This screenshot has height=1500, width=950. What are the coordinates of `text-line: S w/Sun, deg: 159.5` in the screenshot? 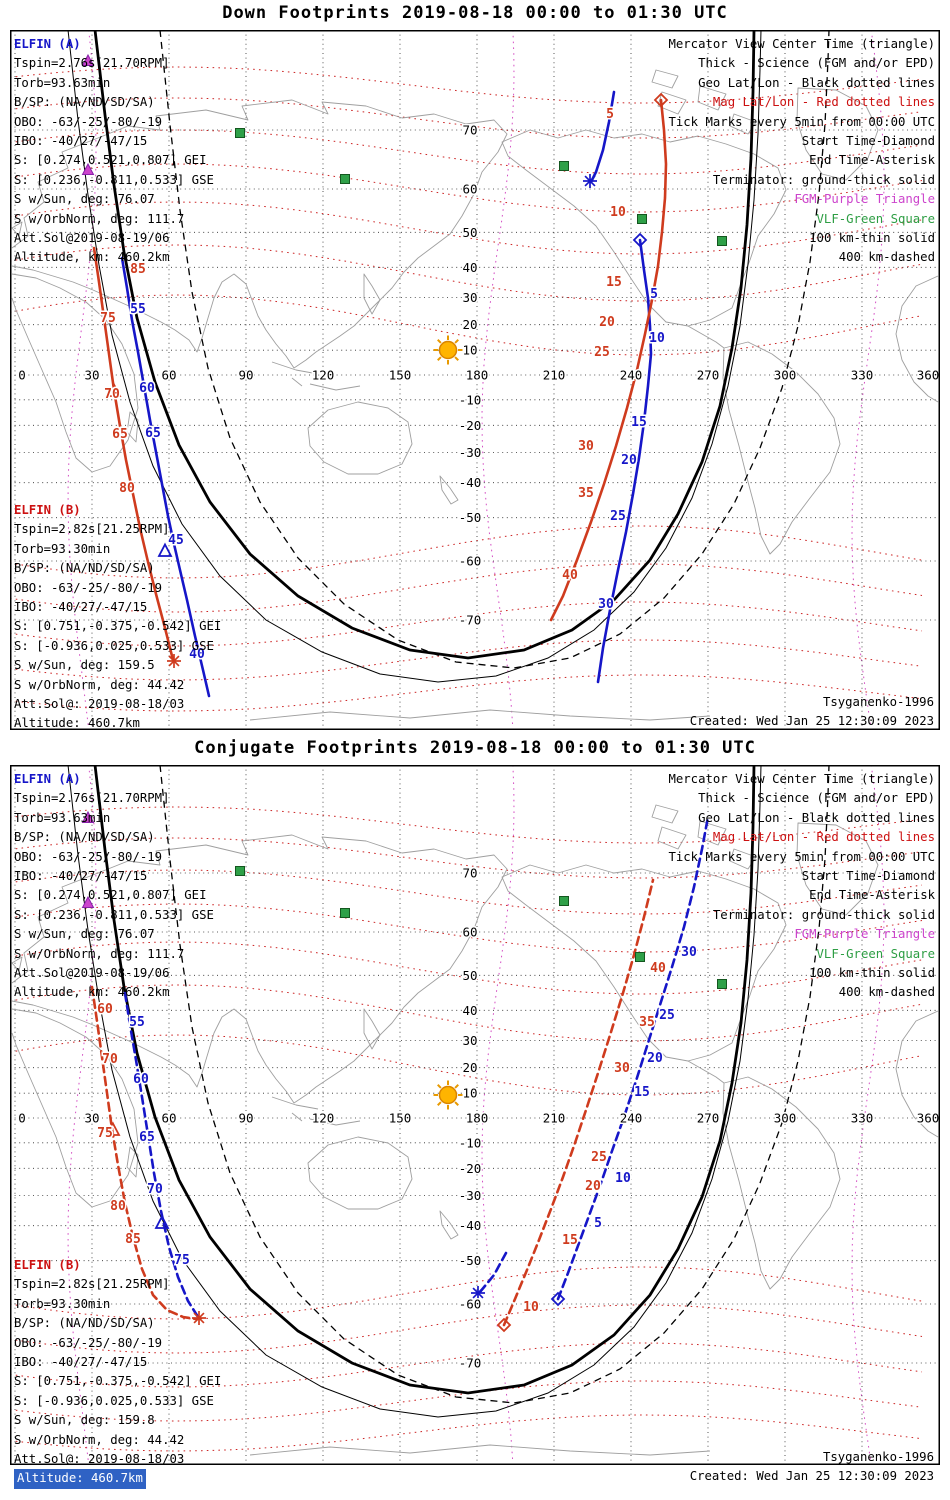 It's located at (84, 665).